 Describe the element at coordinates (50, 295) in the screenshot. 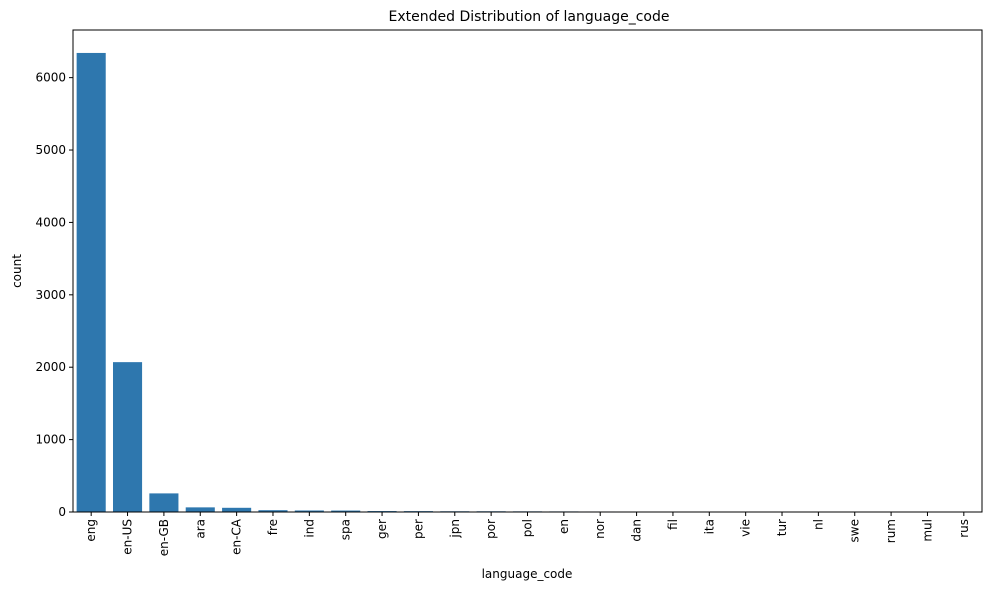

I see `y-tick-label: 3000` at that location.